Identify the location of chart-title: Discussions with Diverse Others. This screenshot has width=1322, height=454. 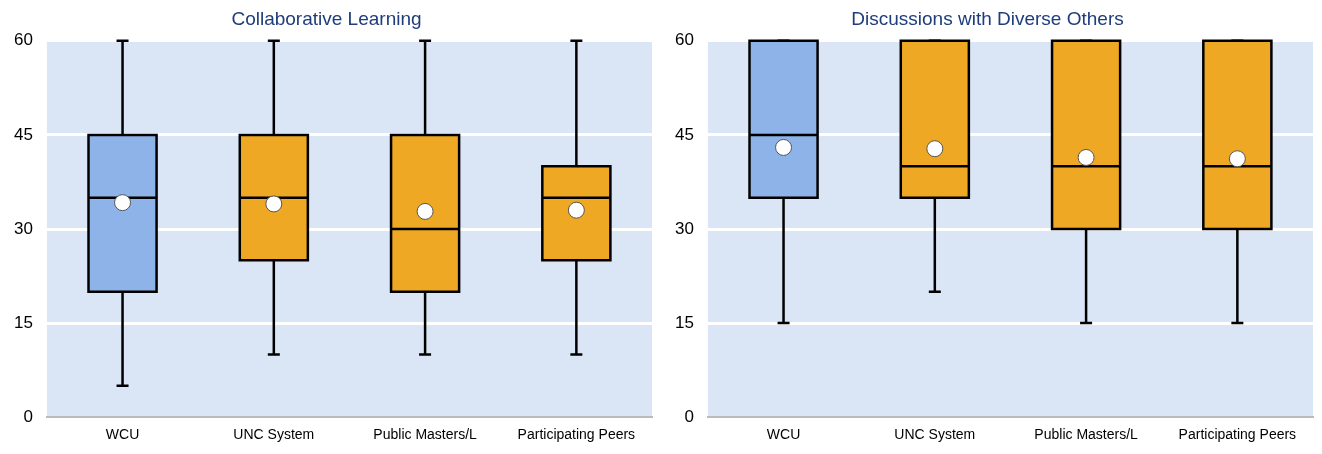
(987, 18).